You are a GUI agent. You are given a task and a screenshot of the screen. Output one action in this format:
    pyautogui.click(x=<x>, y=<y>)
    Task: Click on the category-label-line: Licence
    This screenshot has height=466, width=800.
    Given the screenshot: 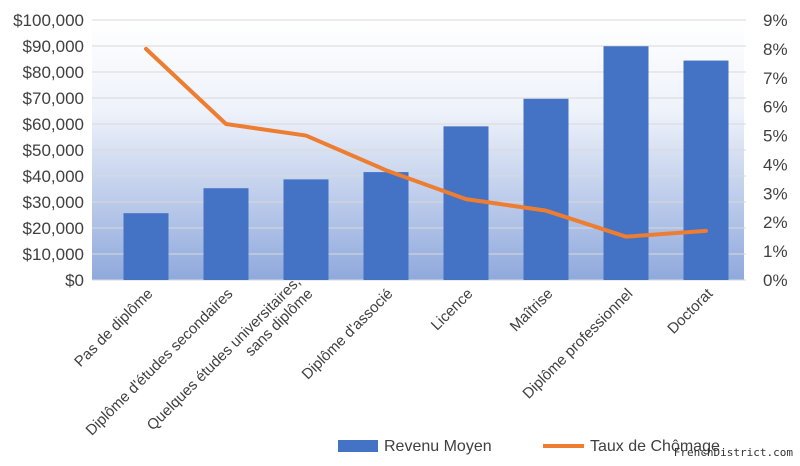 What is the action you would take?
    pyautogui.click(x=452, y=309)
    